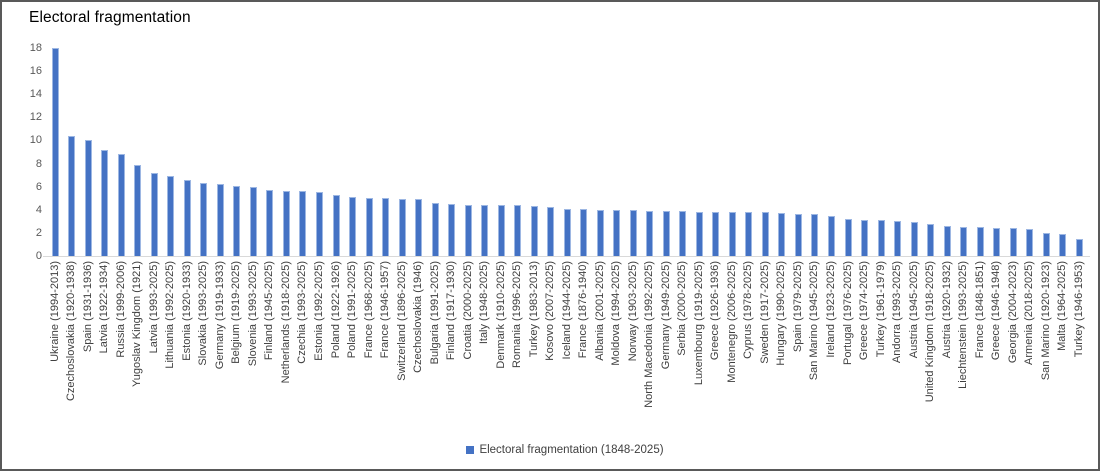  What do you see at coordinates (352, 310) in the screenshot?
I see `x-axis-label: Poland (1991-2025)` at bounding box center [352, 310].